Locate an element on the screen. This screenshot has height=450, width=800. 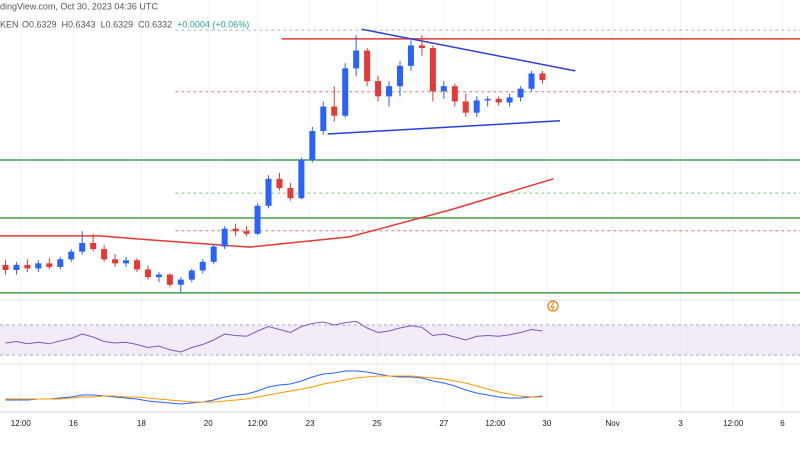
symbol: KEN is located at coordinates (9, 24).